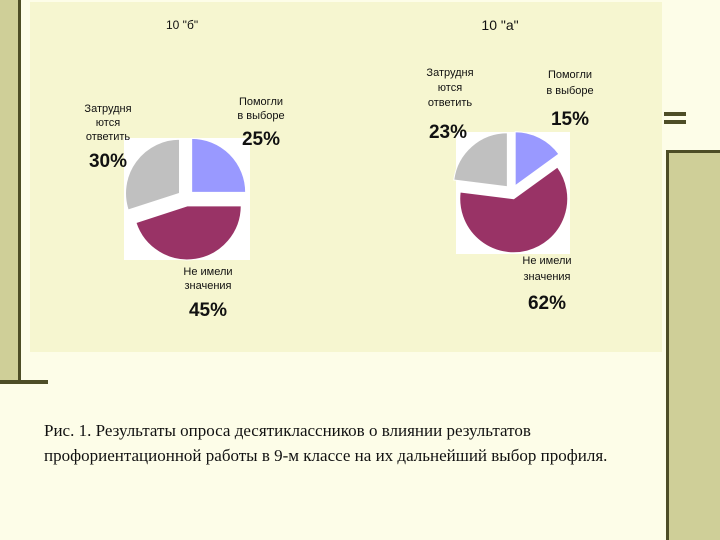 This screenshot has height=540, width=720. I want to click on pie-a-help-label-1: Помогли, so click(570, 75).